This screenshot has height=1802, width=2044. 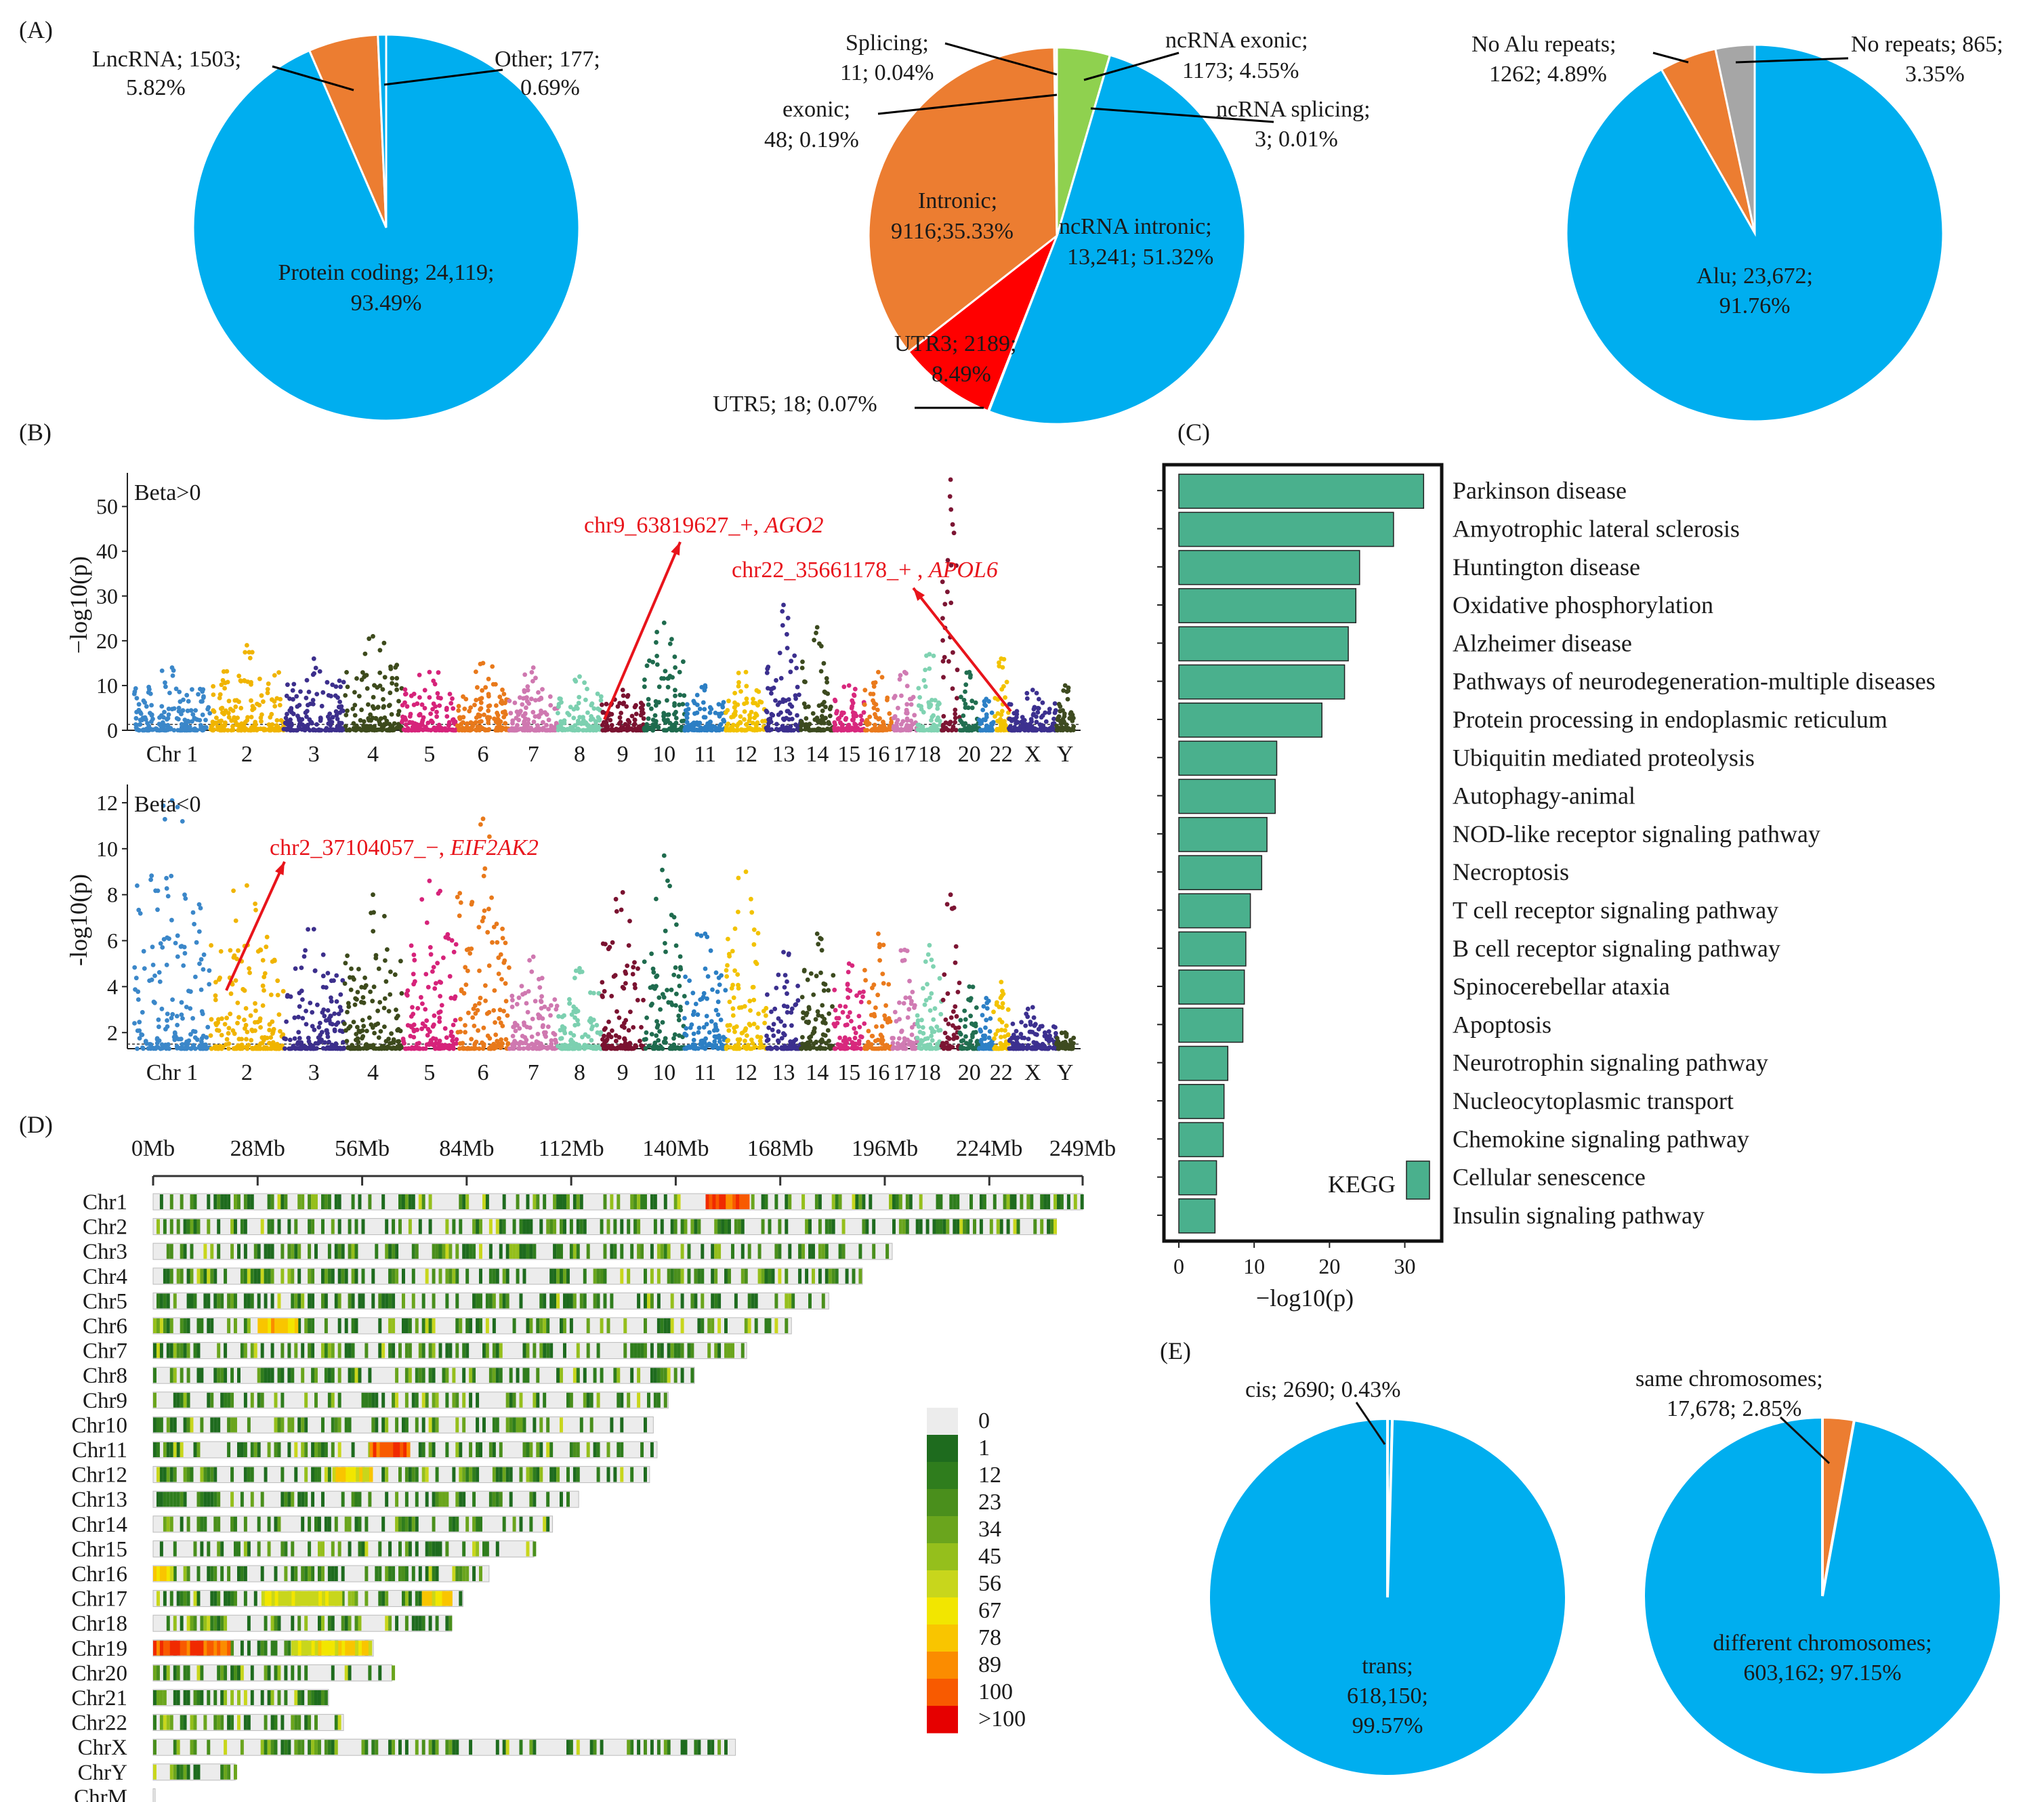 I want to click on kegg-category-label: Nucleocytoplasmic transport, so click(x=1594, y=1100).